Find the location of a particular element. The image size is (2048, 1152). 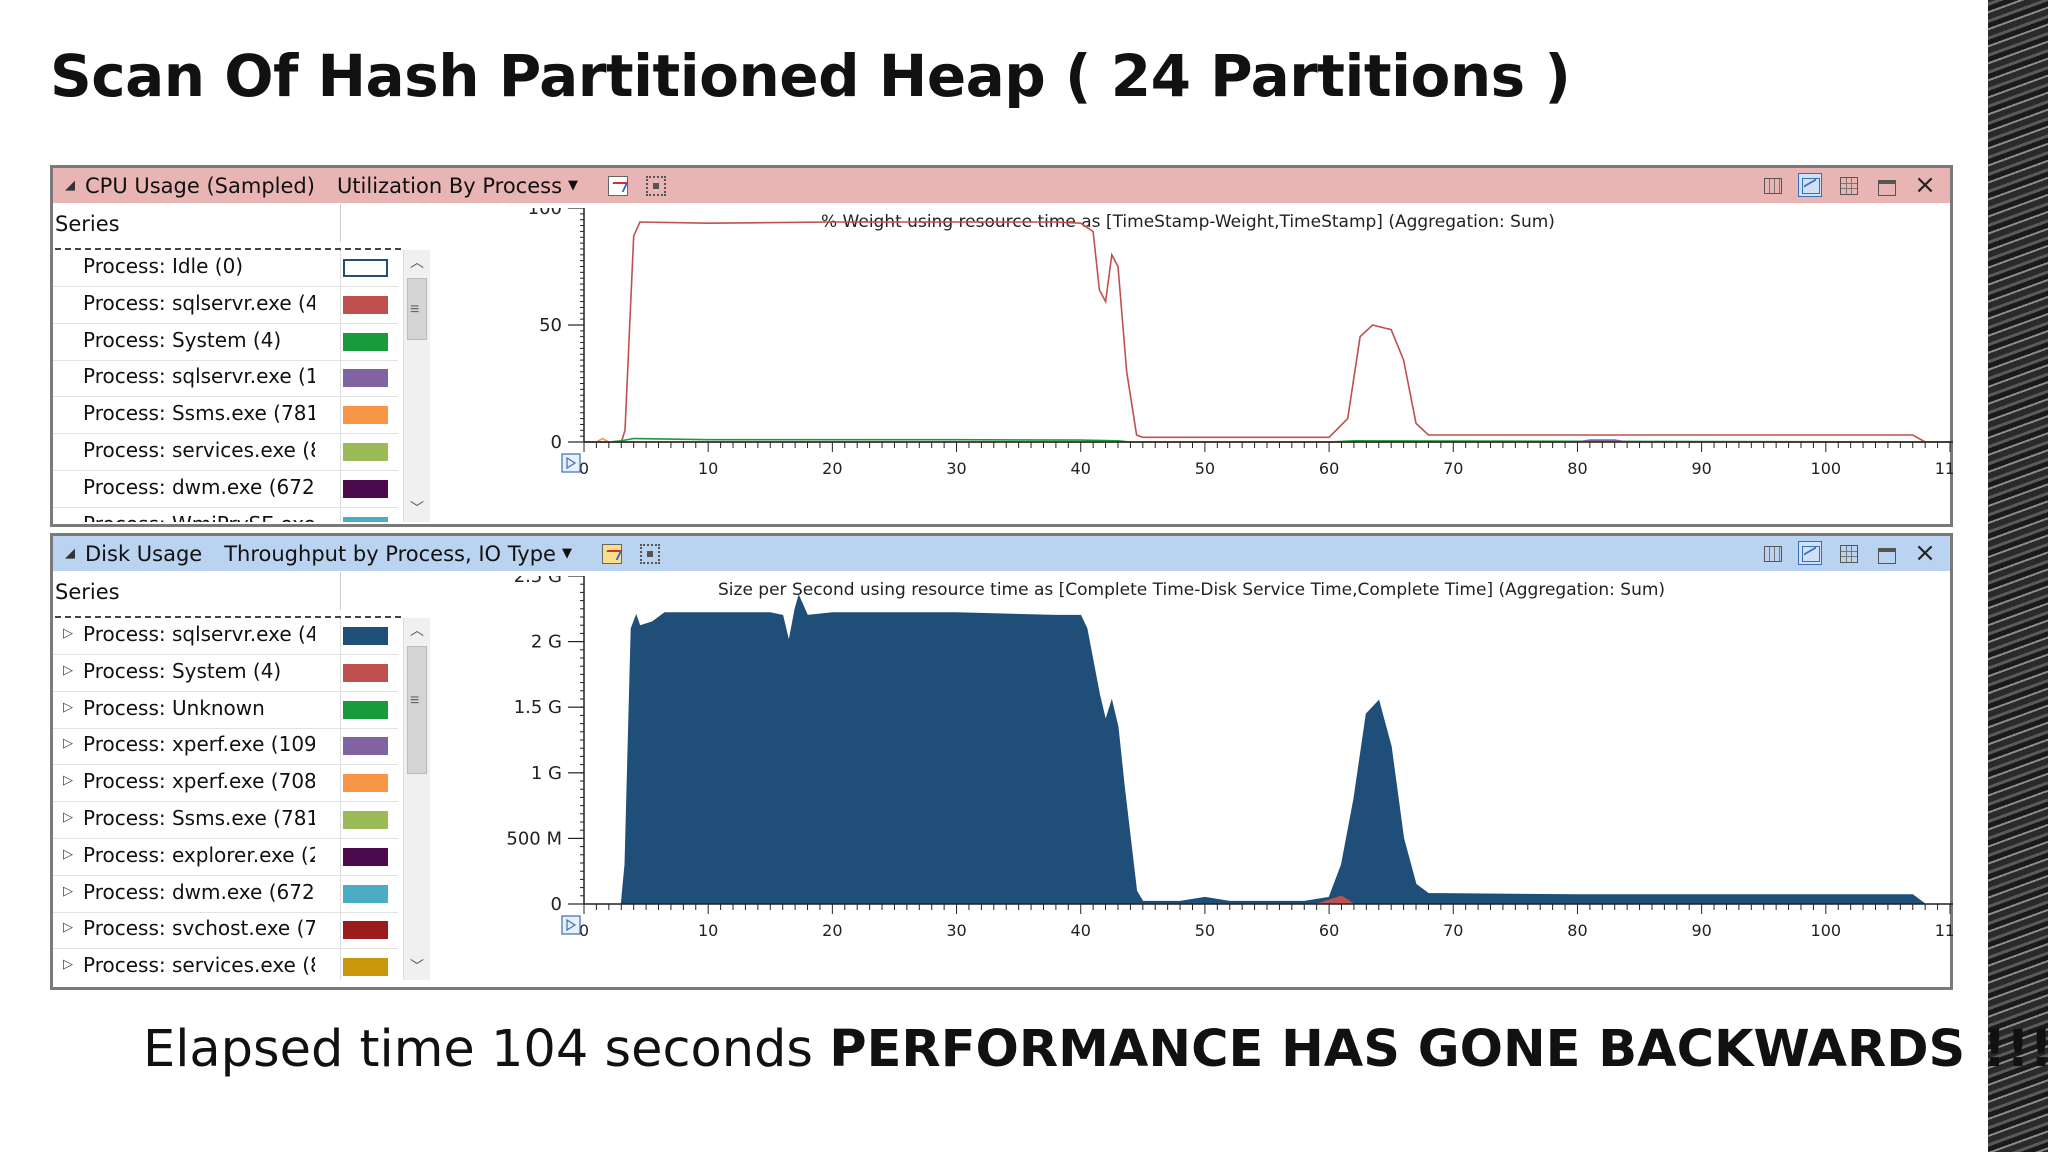

x-tick-label: 0 is located at coordinates (584, 930).